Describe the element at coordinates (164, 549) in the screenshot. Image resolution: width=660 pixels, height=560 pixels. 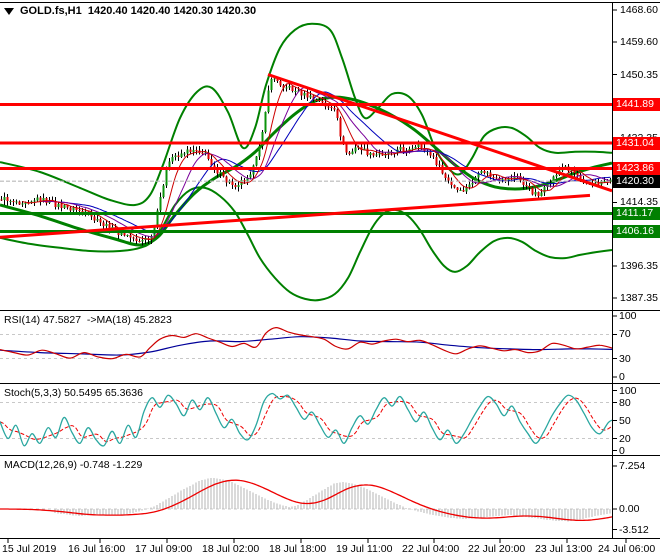
I see `time-axis-label: 17 Jul 09:00` at that location.